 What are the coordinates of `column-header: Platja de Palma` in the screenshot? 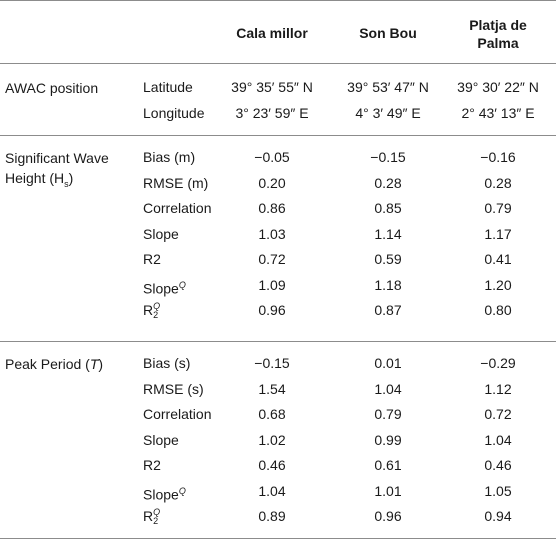 It's located at (498, 34).